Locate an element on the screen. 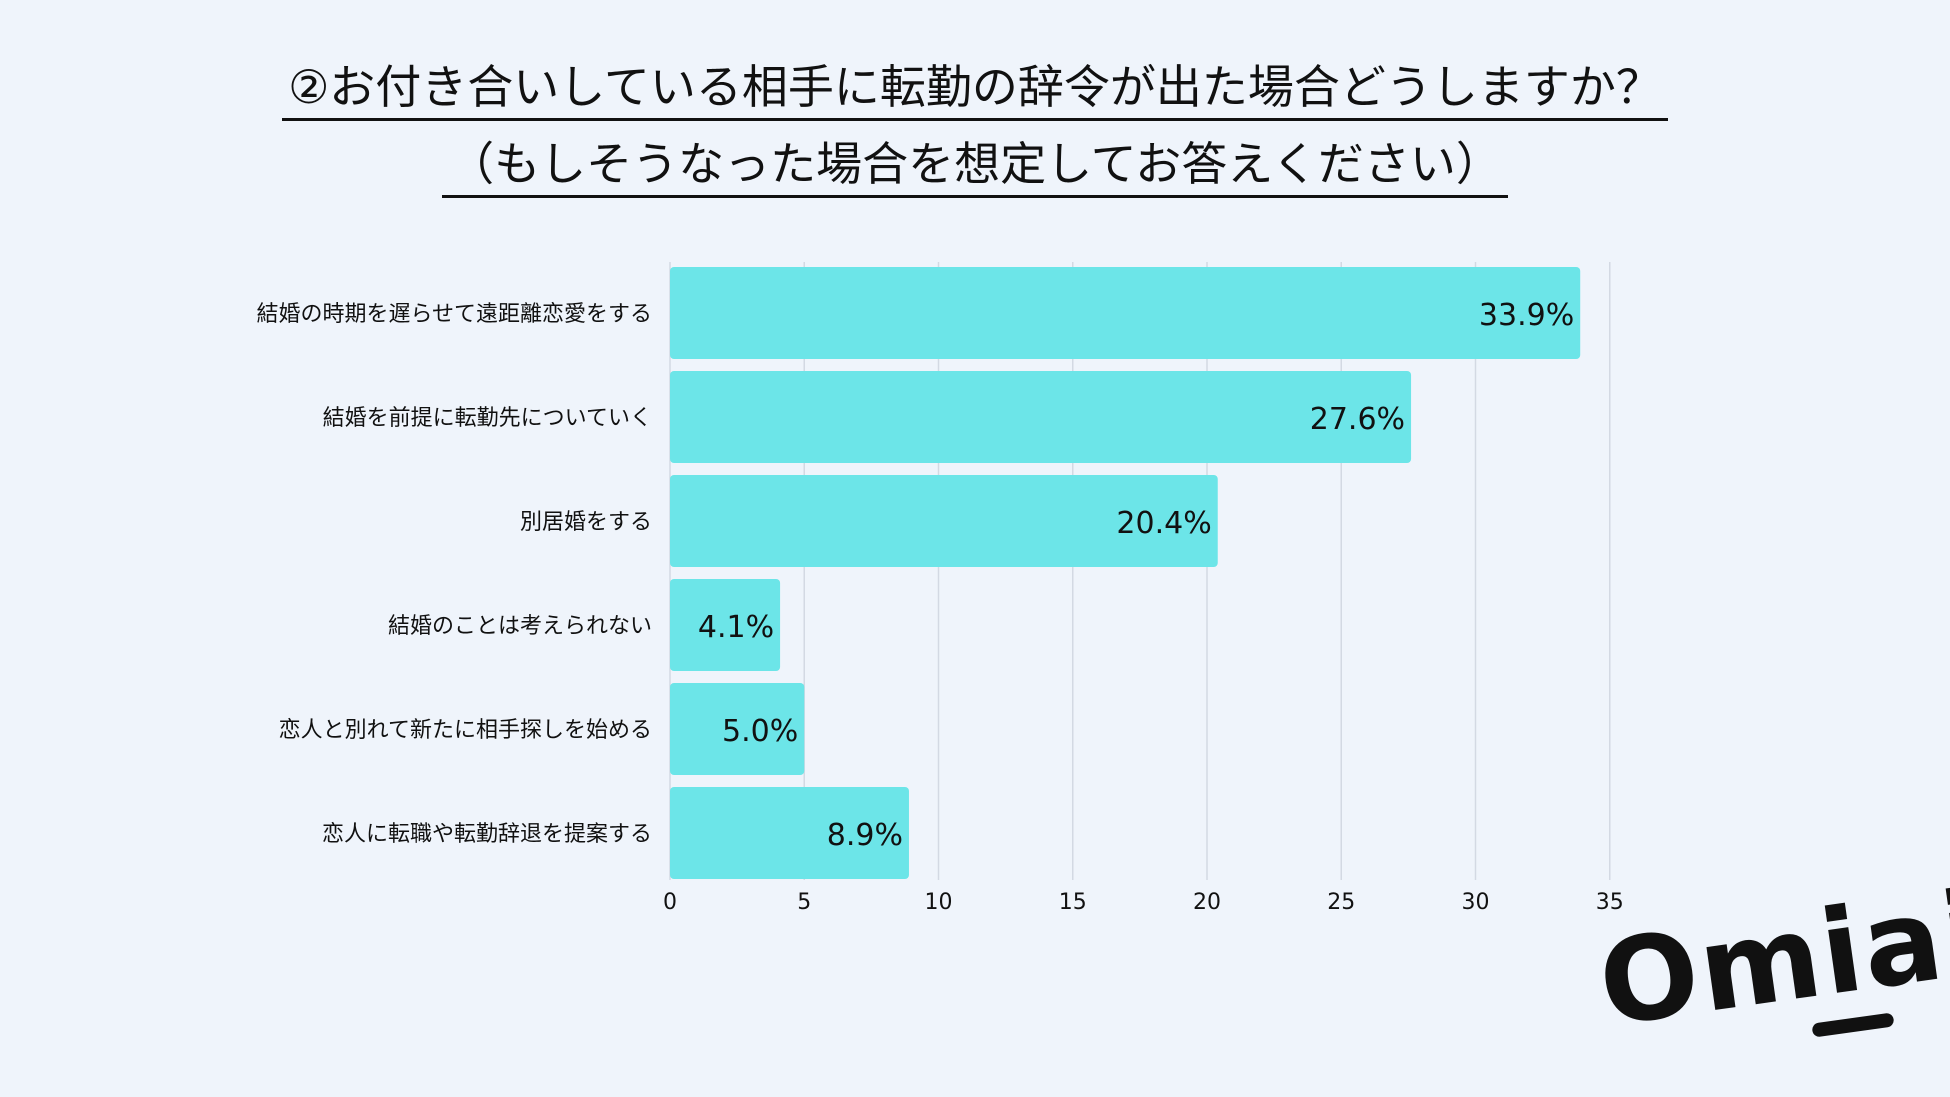 The width and height of the screenshot is (1950, 1097). x-tick-label: 10 is located at coordinates (939, 902).